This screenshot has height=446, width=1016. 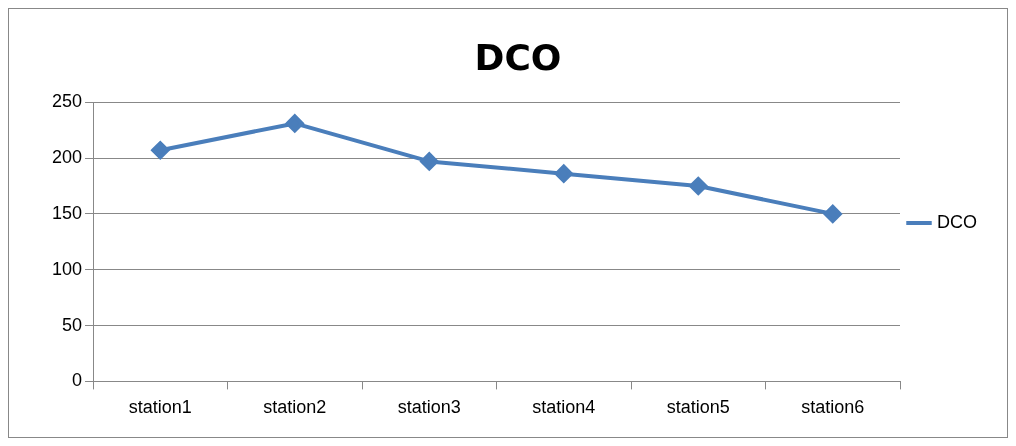 I want to click on x-tick-label: station3, so click(x=429, y=407).